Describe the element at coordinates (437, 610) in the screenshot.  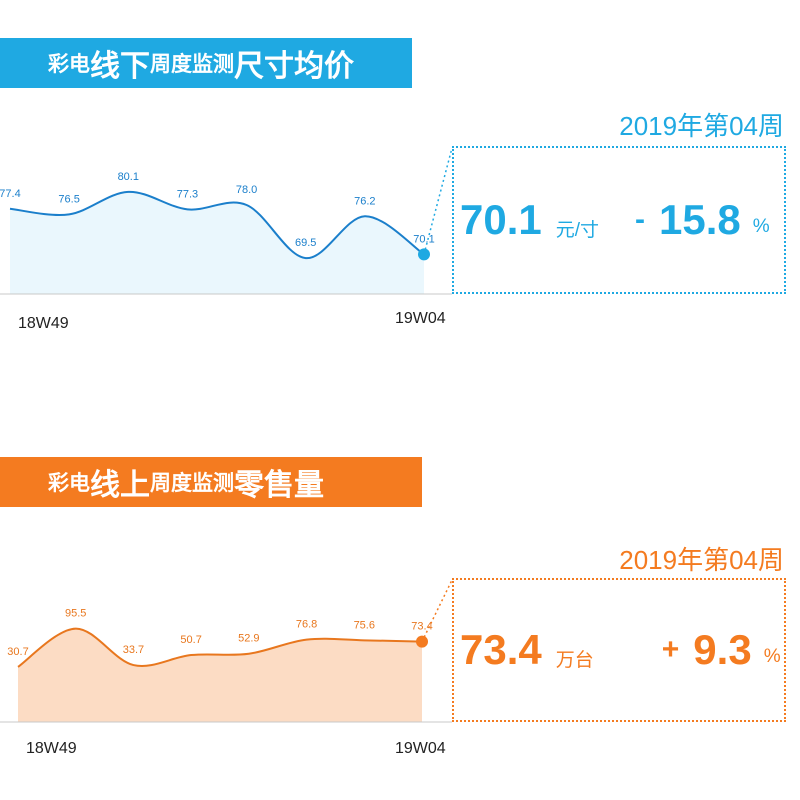
I see `panel2-callout-connector` at that location.